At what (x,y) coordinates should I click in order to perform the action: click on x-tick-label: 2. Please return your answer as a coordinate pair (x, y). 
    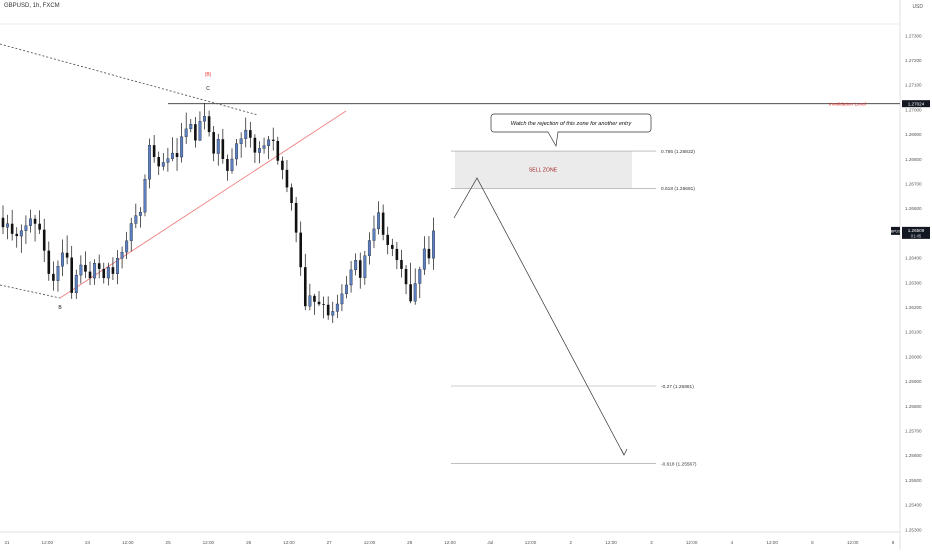
    Looking at the image, I should click on (571, 542).